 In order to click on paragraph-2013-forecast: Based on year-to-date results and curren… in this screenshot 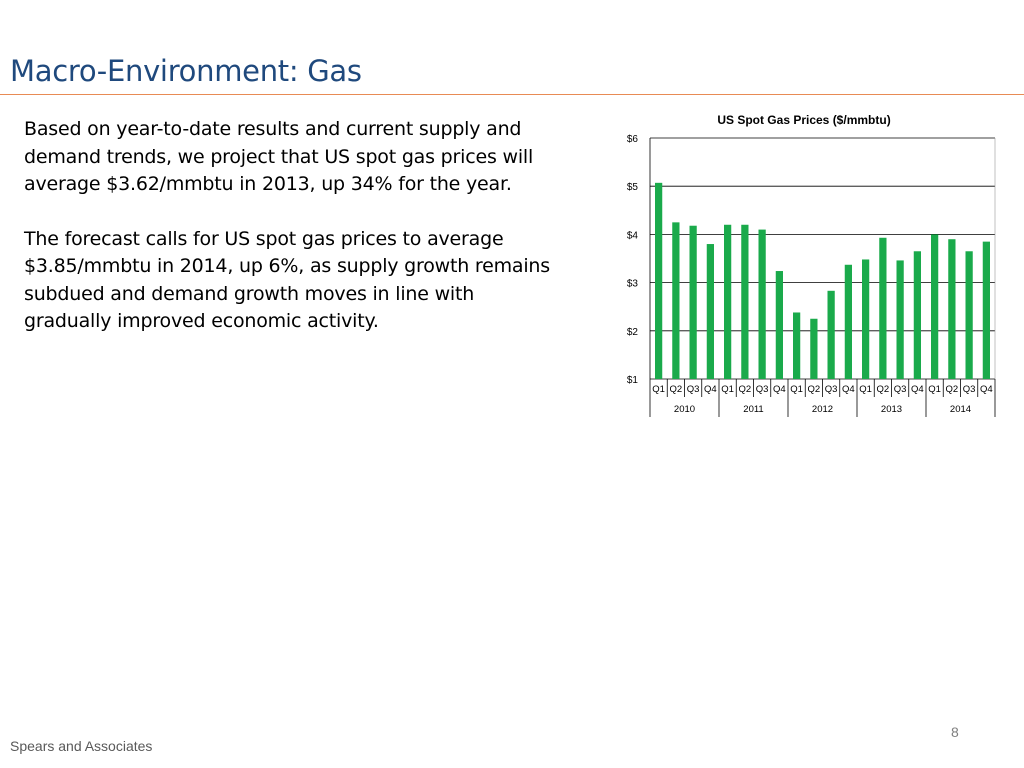, I will do `click(279, 156)`.